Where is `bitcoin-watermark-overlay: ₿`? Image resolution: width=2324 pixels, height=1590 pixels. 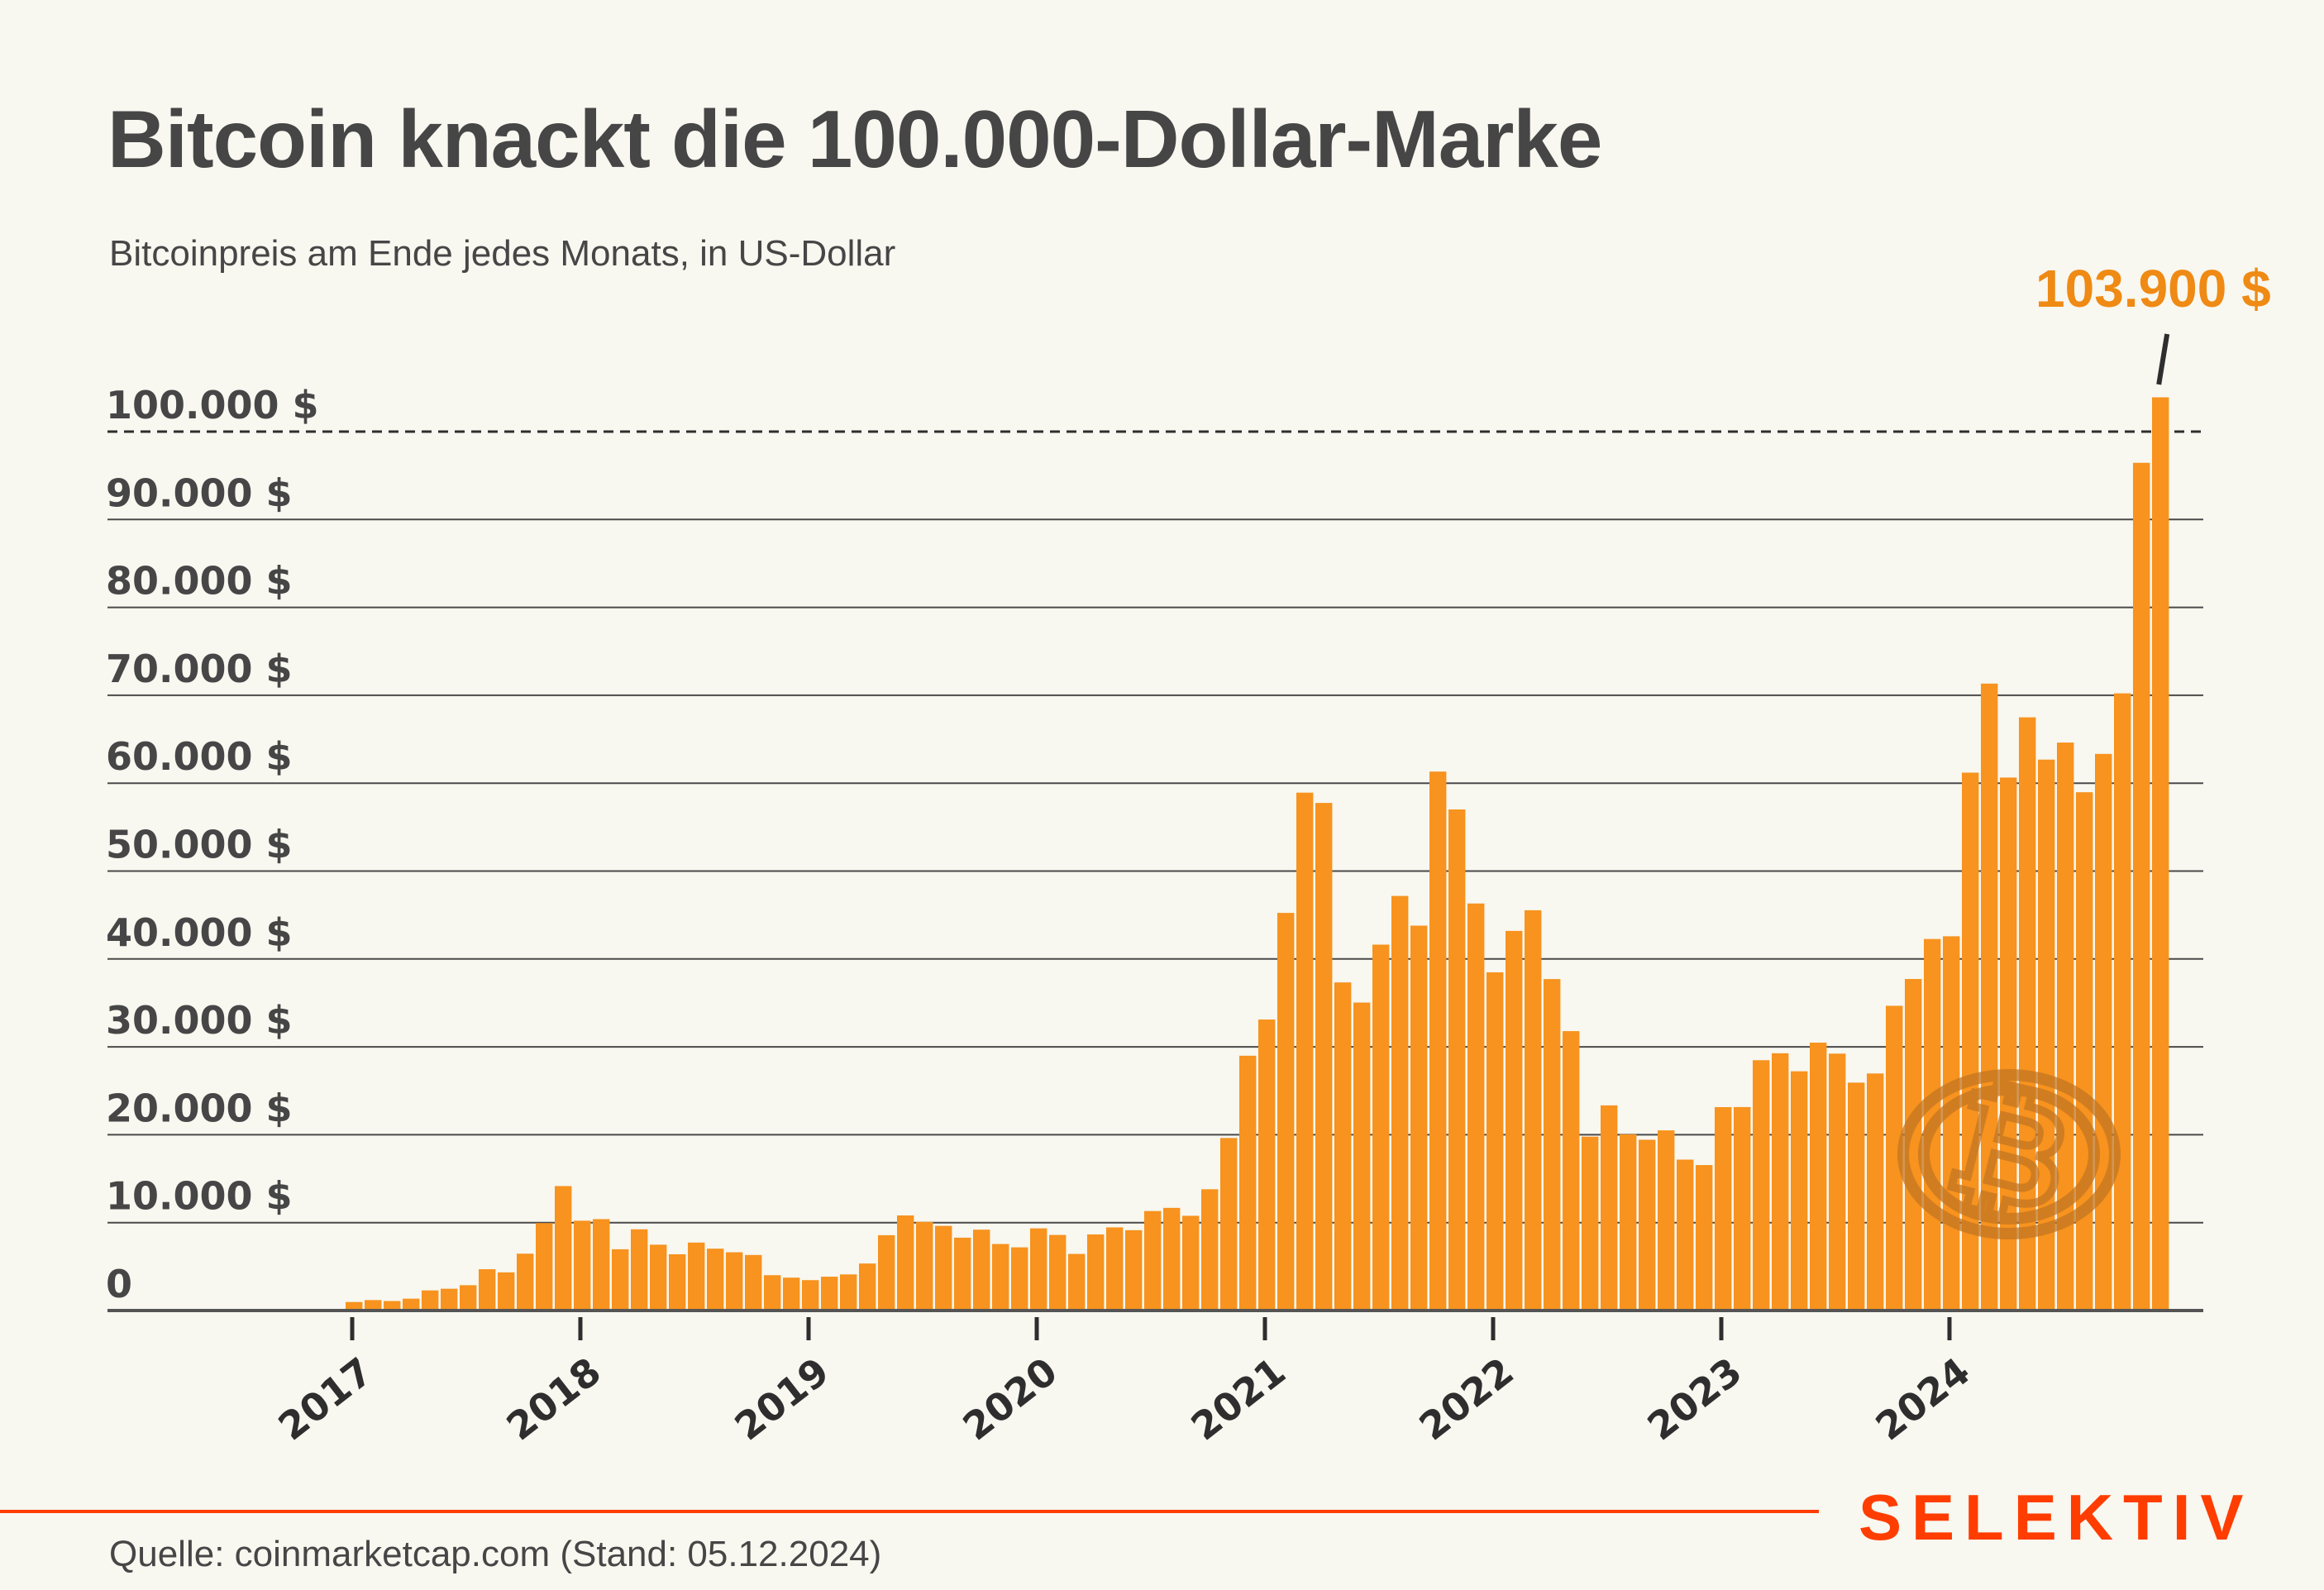 bitcoin-watermark-overlay: ₿ is located at coordinates (2009, 1151).